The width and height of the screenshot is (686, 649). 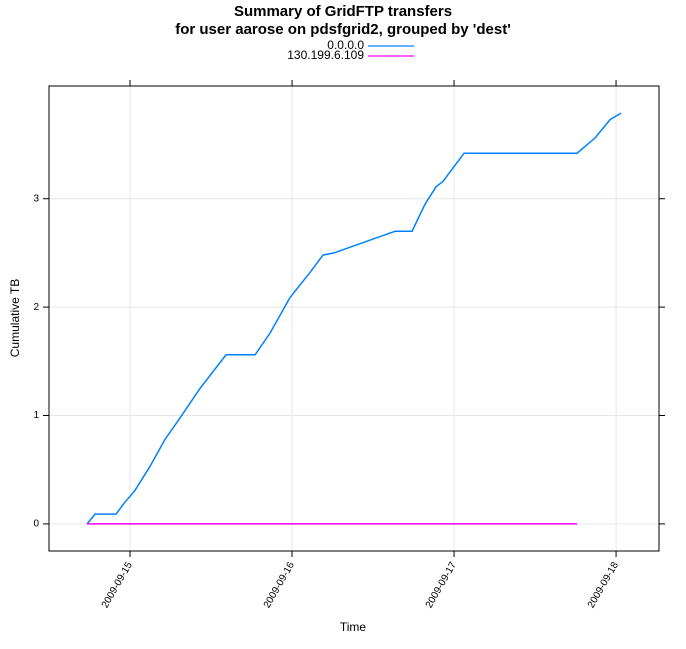 I want to click on y-tick-label: 0, so click(x=36, y=524).